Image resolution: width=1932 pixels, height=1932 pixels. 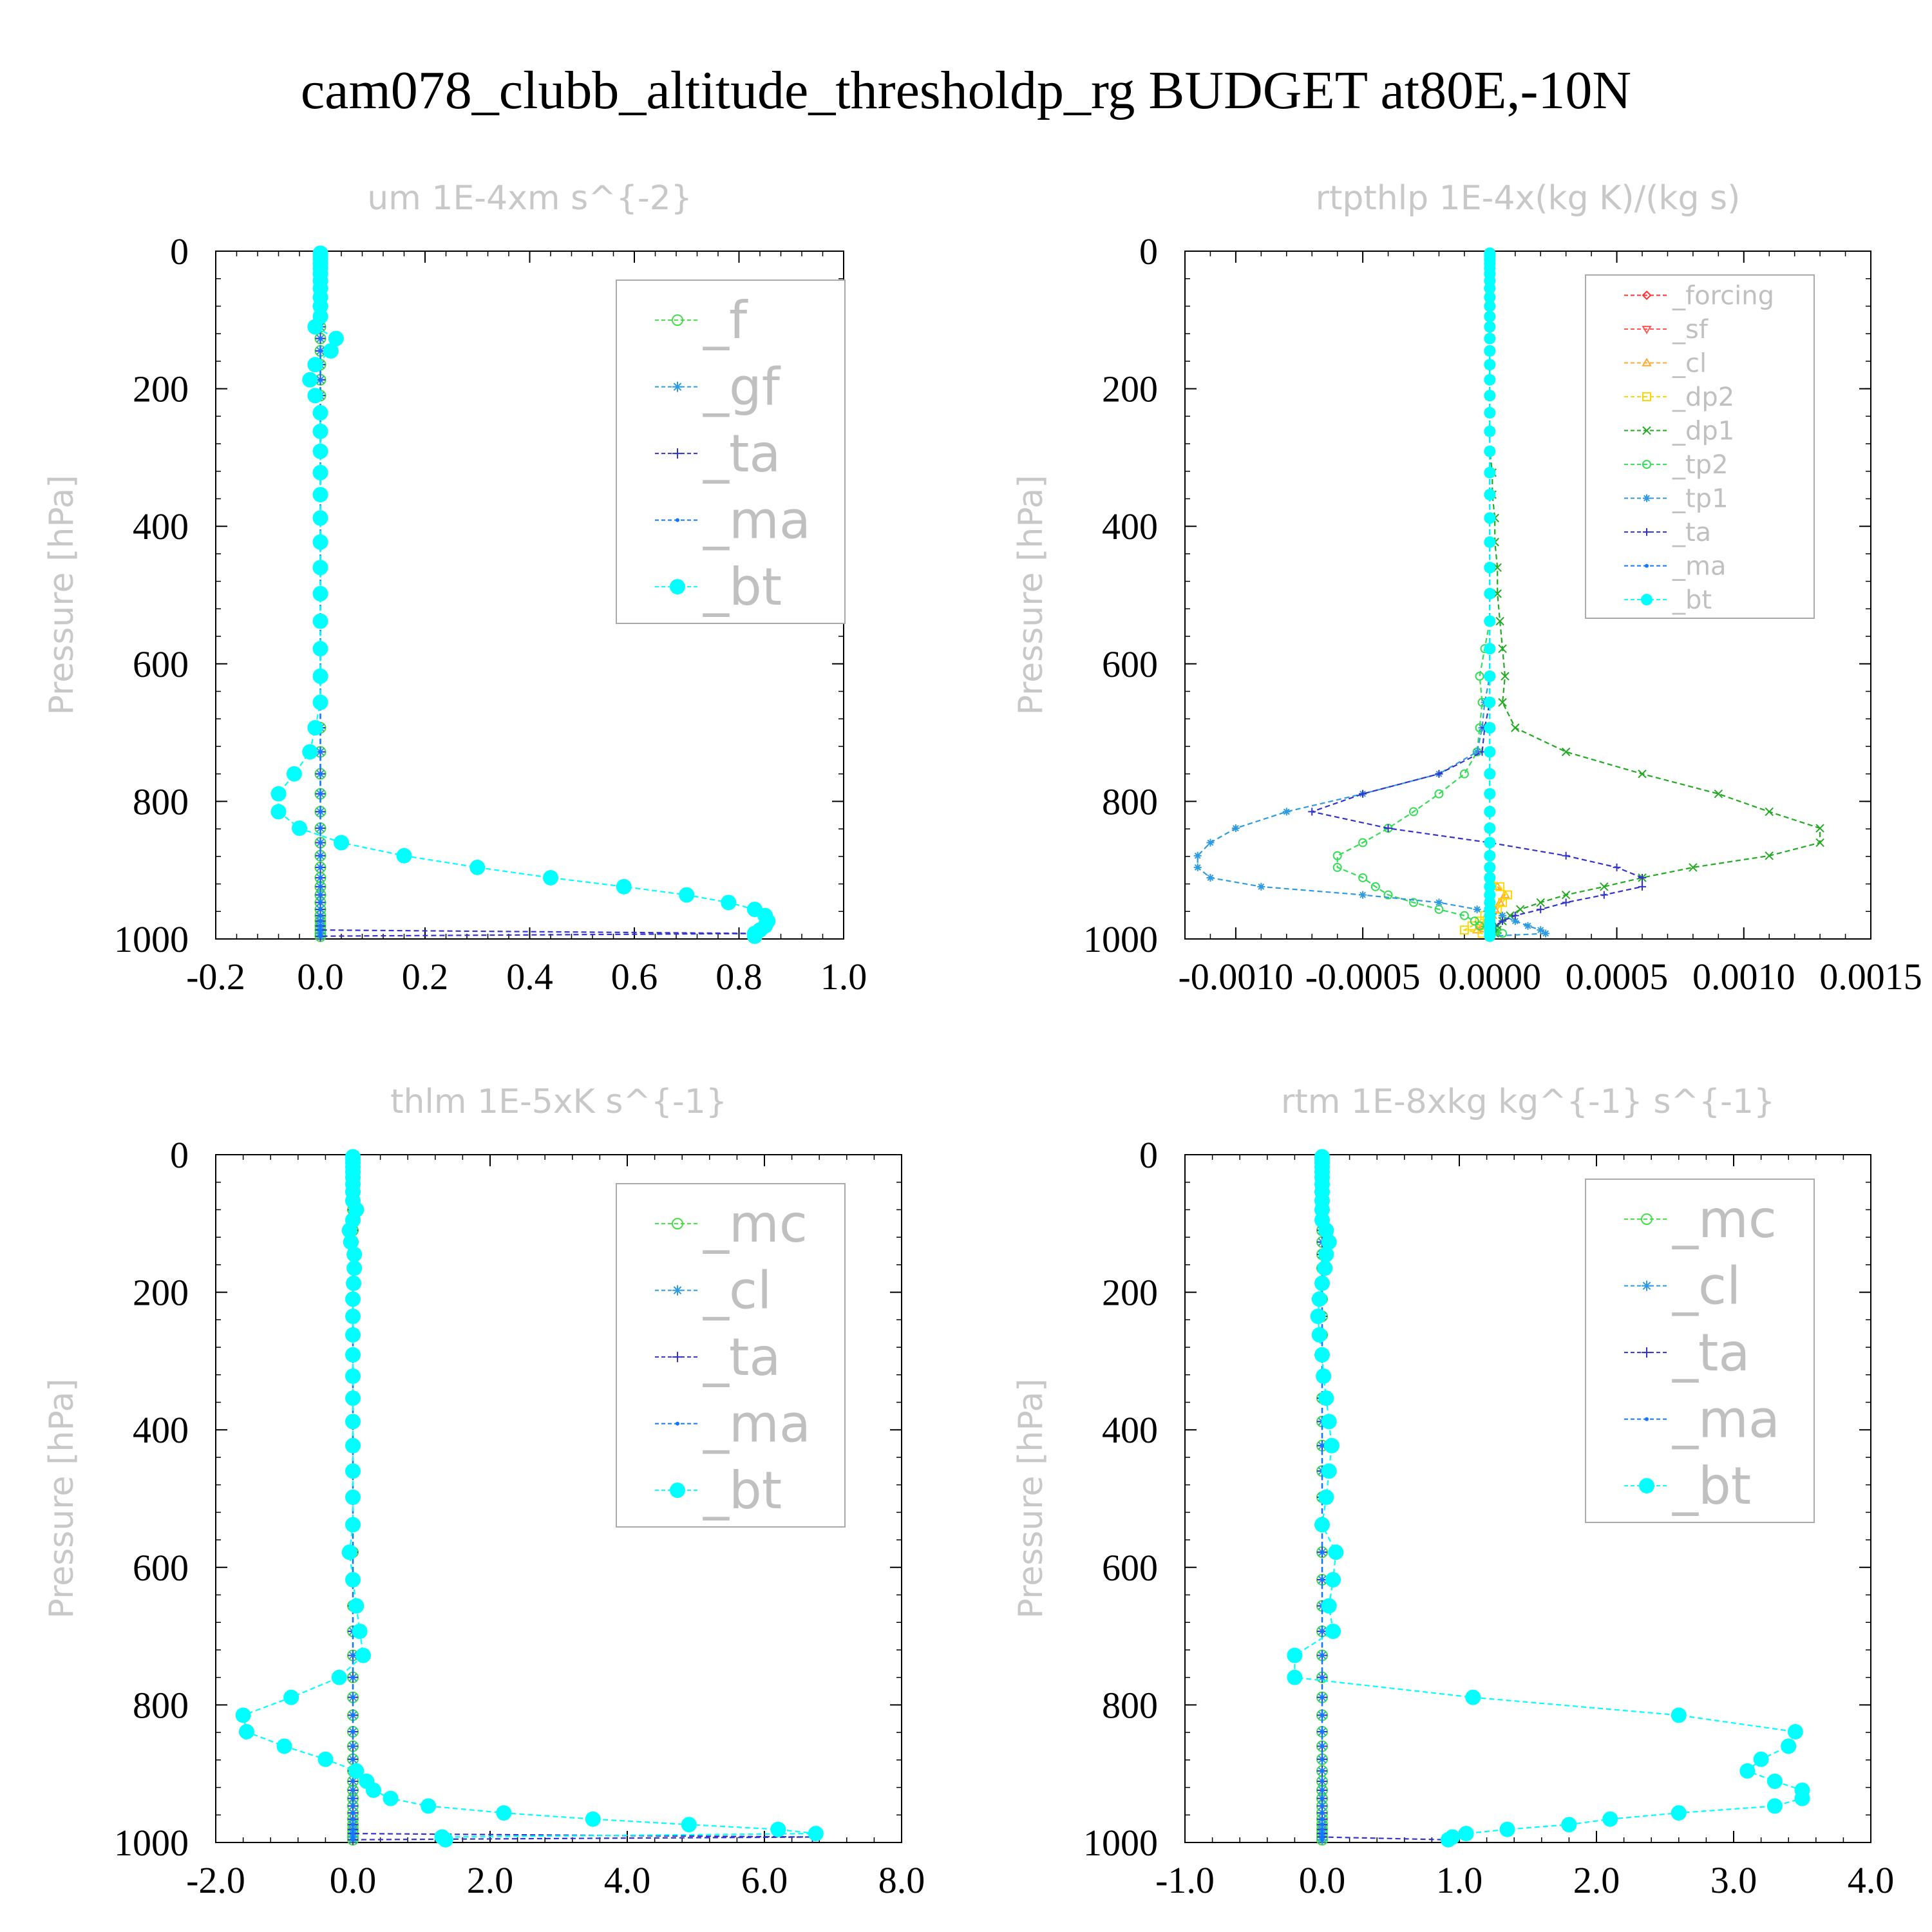 I want to click on panel-title: thlm 1E-5xK s^{-1}, so click(x=558, y=1102).